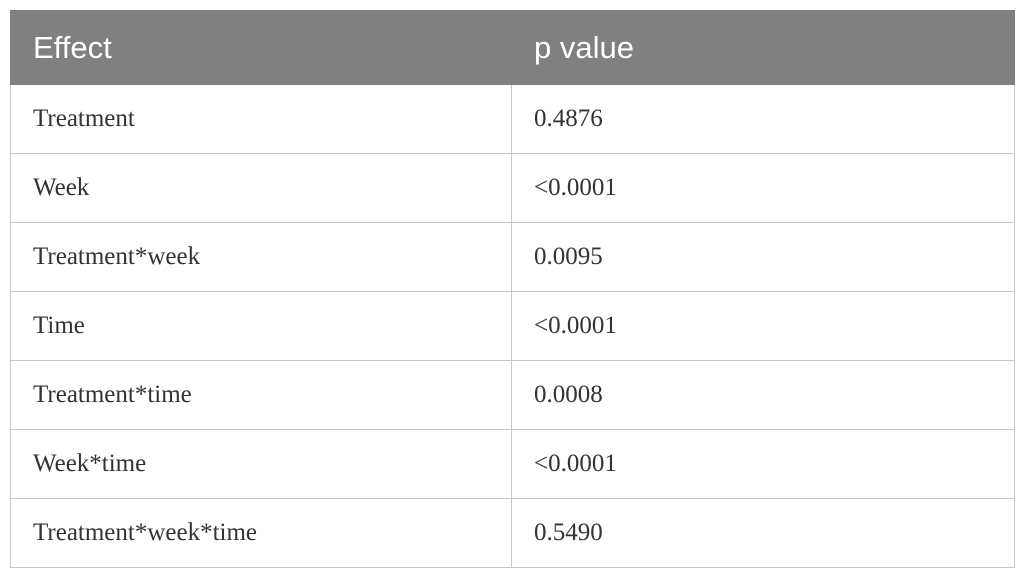  What do you see at coordinates (763, 119) in the screenshot?
I see `p-value-cell: 0.4876` at bounding box center [763, 119].